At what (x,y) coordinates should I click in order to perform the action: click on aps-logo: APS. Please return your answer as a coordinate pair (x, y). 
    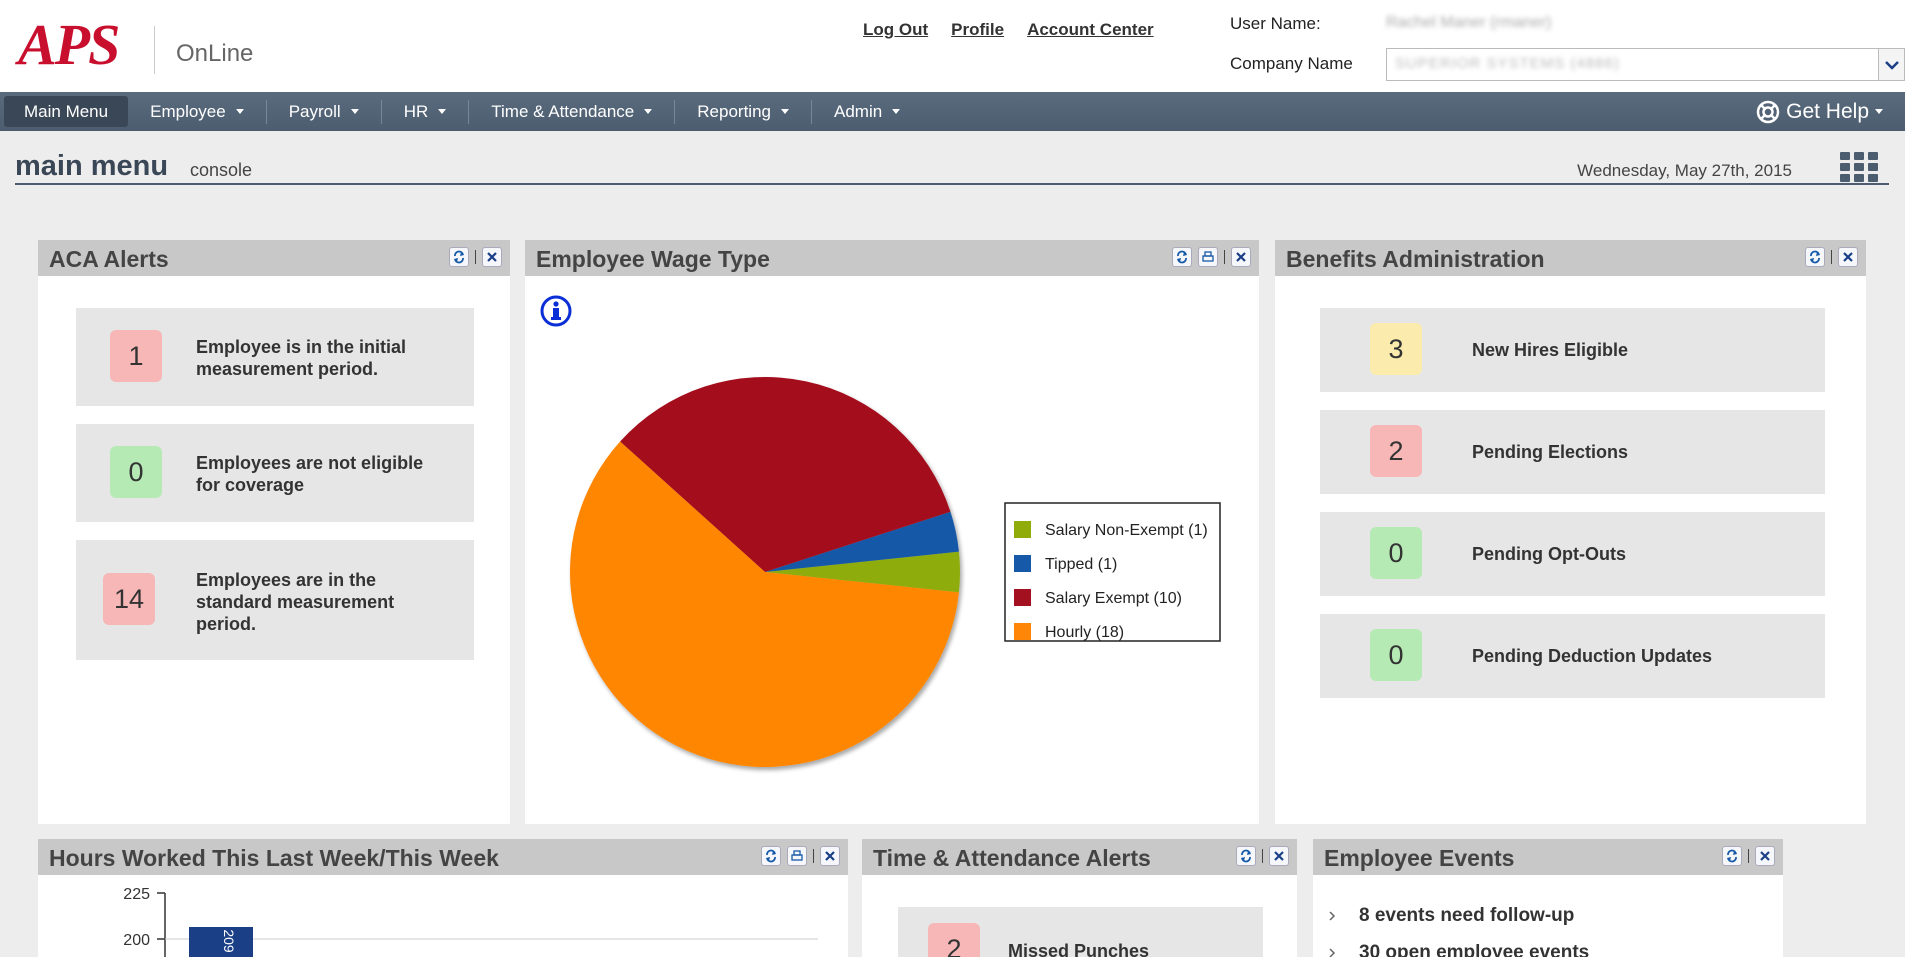
    Looking at the image, I should click on (69, 44).